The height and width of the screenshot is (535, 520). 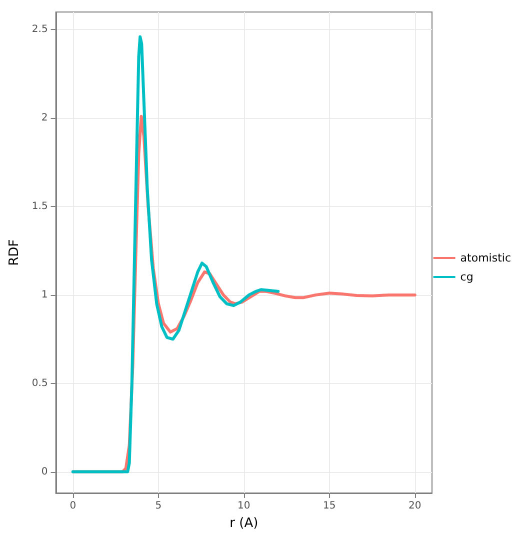 What do you see at coordinates (467, 277) in the screenshot?
I see `legend-label: cg` at bounding box center [467, 277].